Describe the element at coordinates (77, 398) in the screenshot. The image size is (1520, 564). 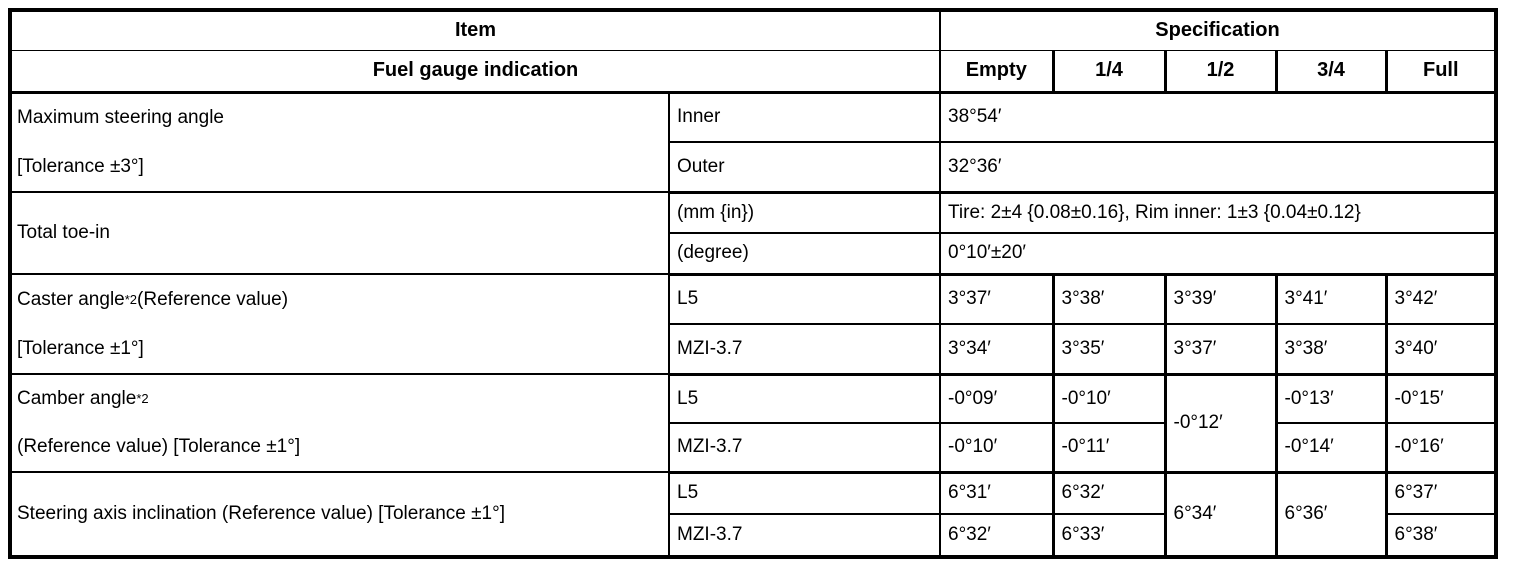
I see `item-label-text: Camber angle` at that location.